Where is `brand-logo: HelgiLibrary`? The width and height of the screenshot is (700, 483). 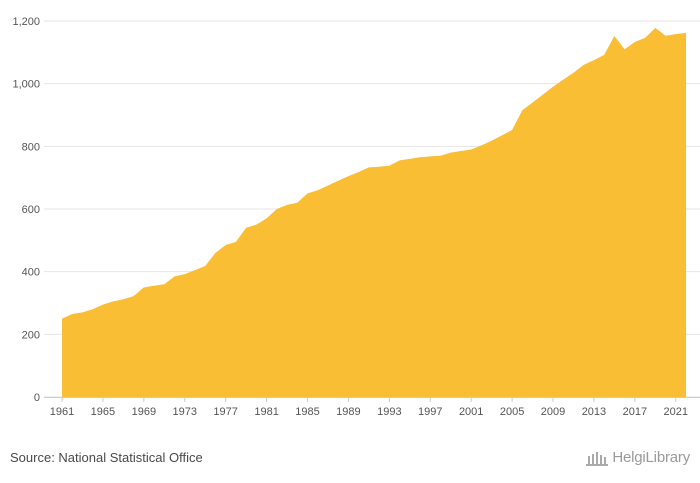 brand-logo: HelgiLibrary is located at coordinates (638, 457).